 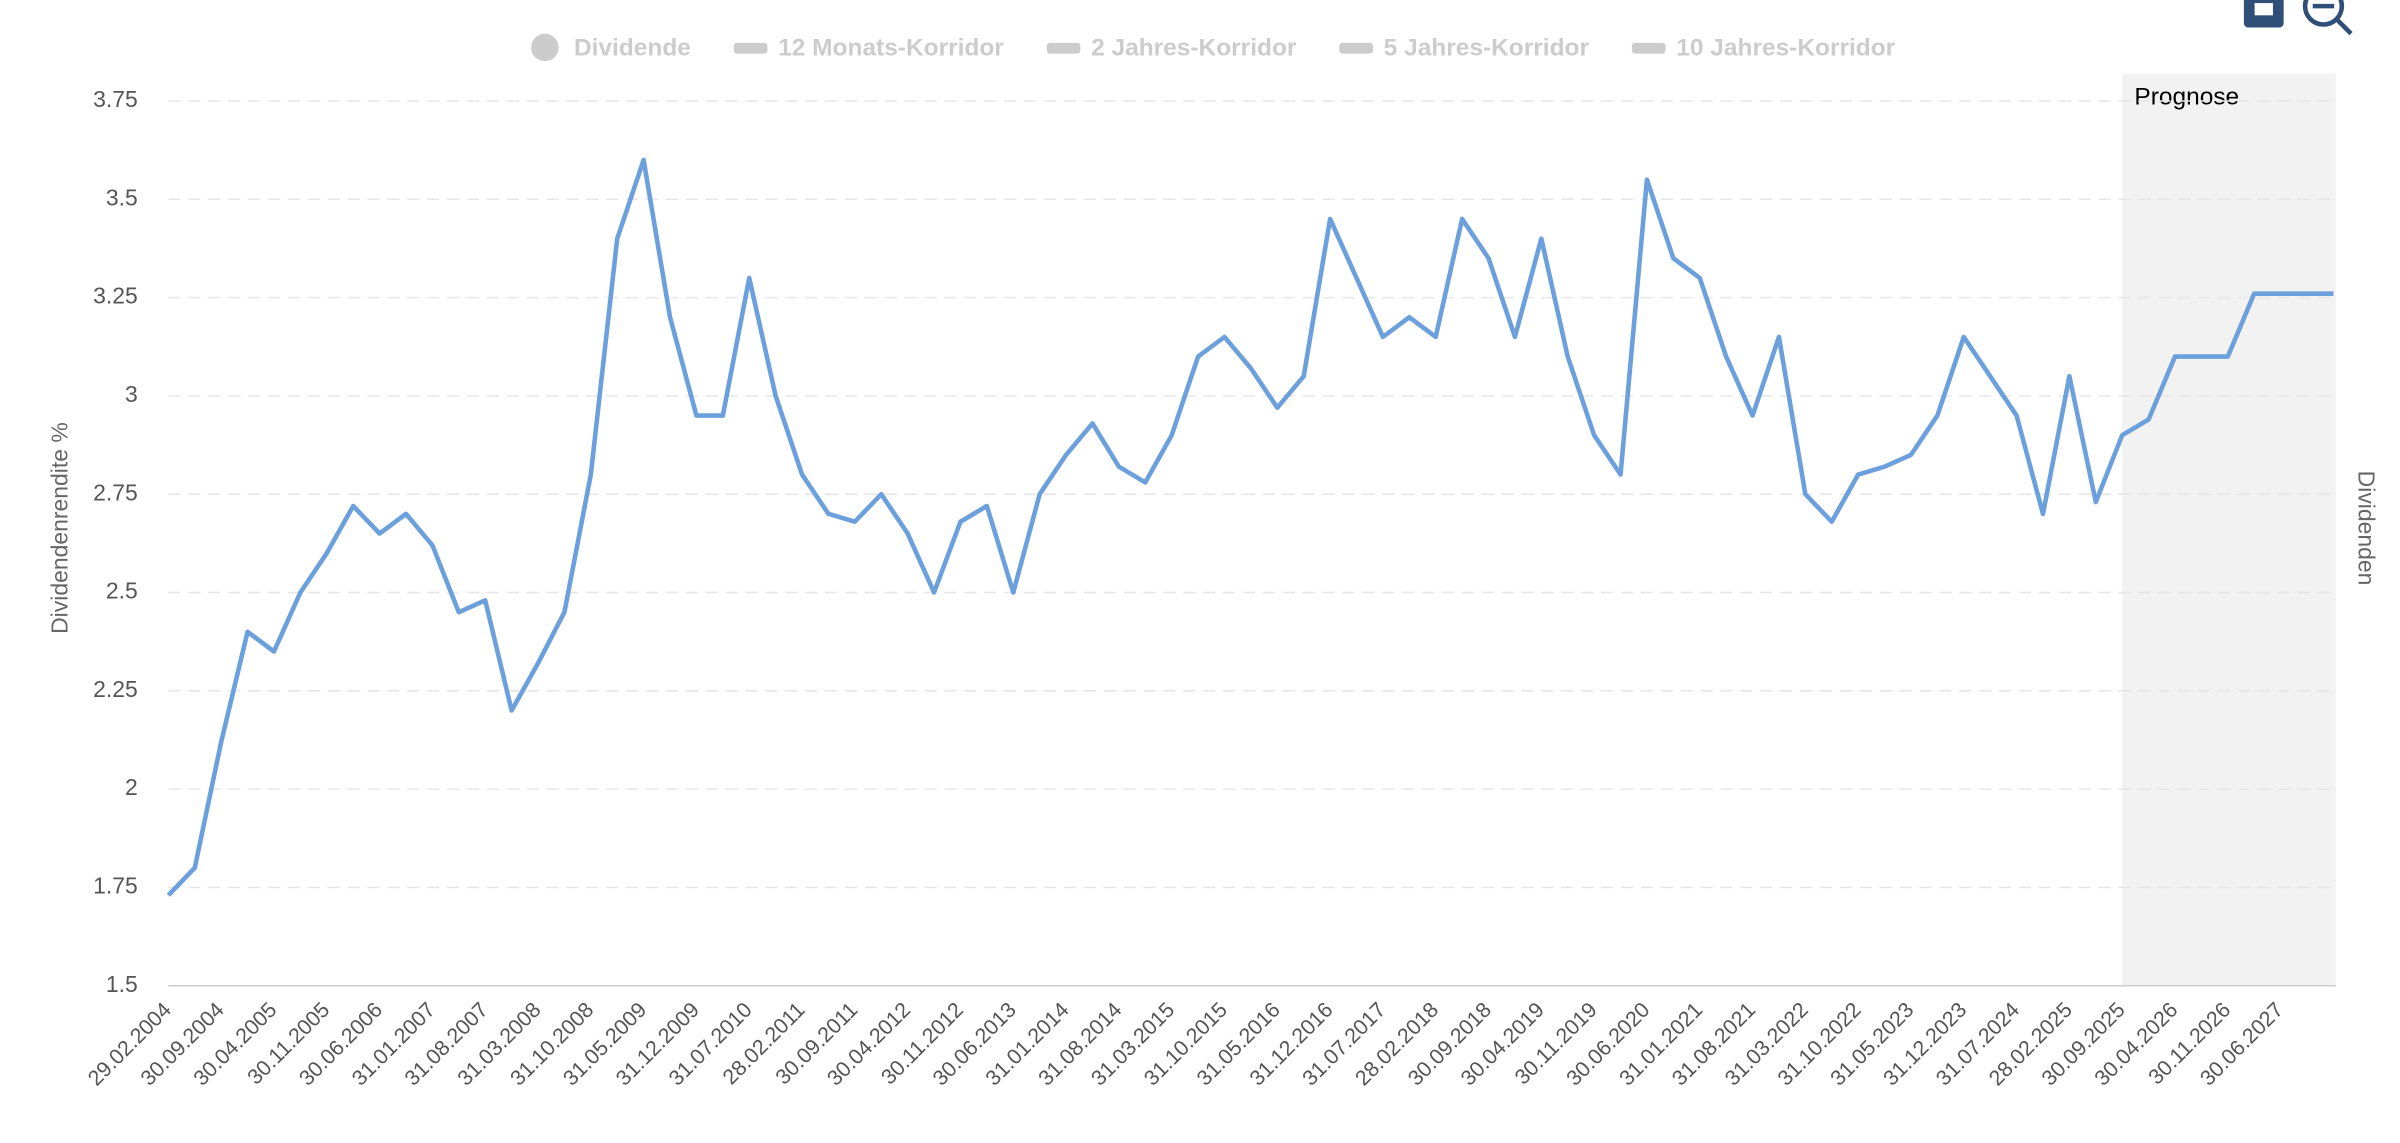 I want to click on y-tick-label: 1.75, so click(x=115, y=885).